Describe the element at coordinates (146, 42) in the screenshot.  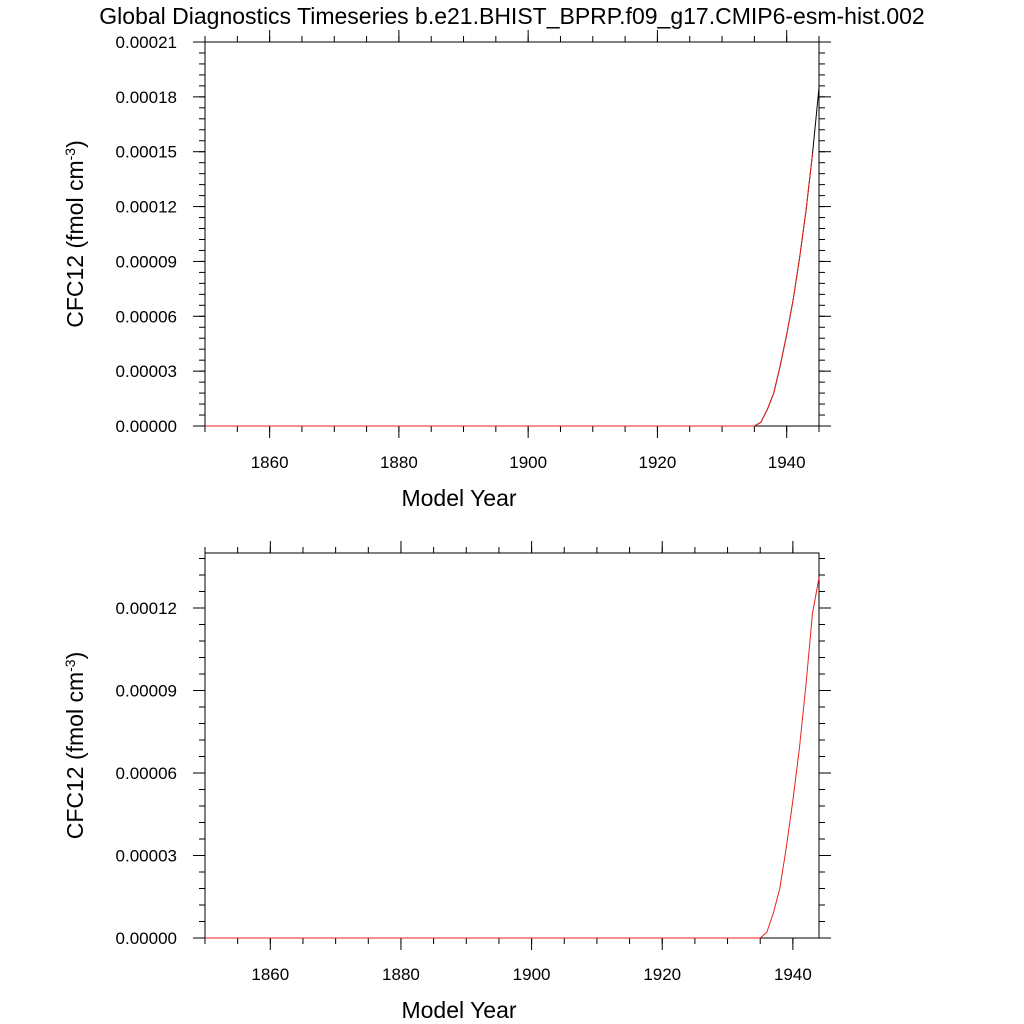
I see `y-tick-label: 0.00021` at that location.